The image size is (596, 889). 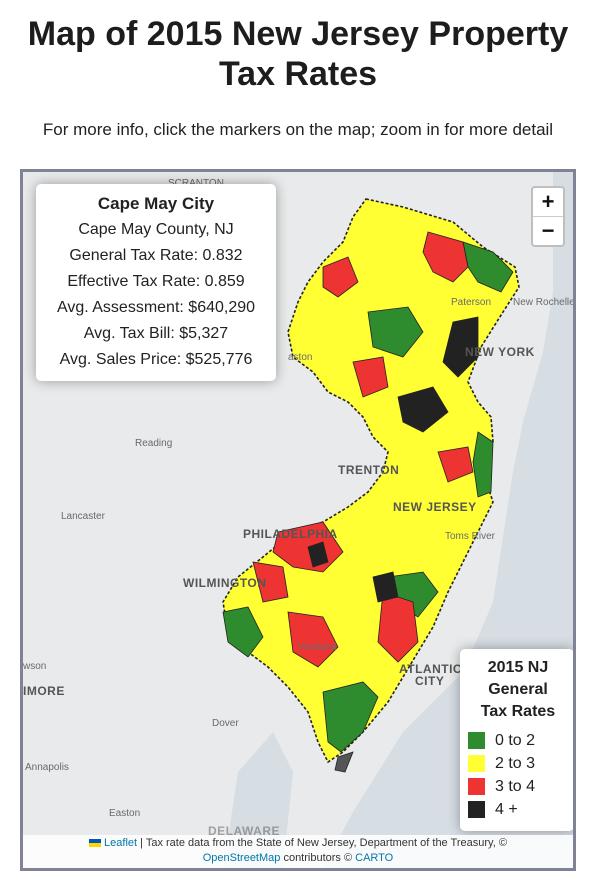 What do you see at coordinates (225, 723) in the screenshot?
I see `label-dover: Dover` at bounding box center [225, 723].